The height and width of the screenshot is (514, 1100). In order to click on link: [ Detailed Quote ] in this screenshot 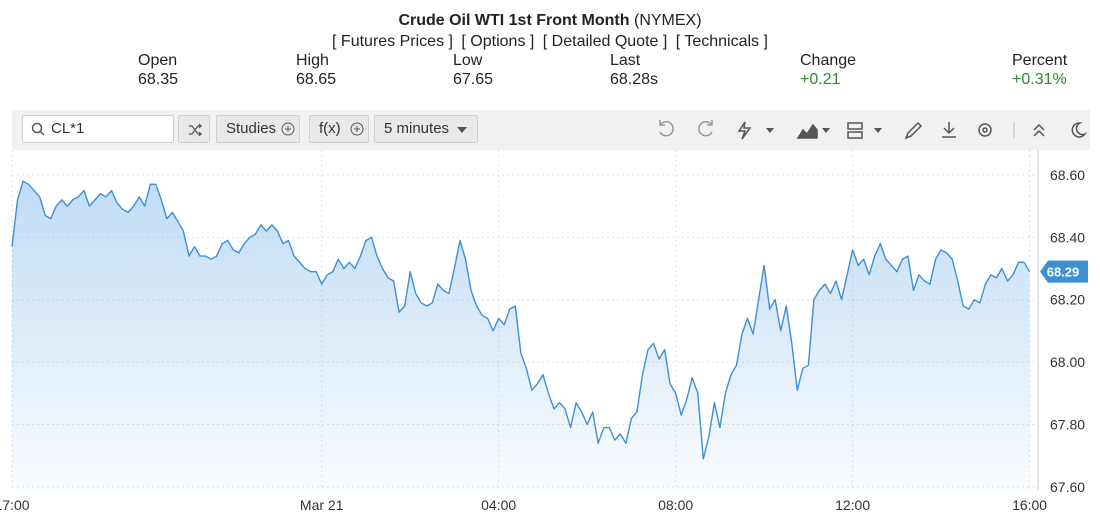, I will do `click(605, 41)`.